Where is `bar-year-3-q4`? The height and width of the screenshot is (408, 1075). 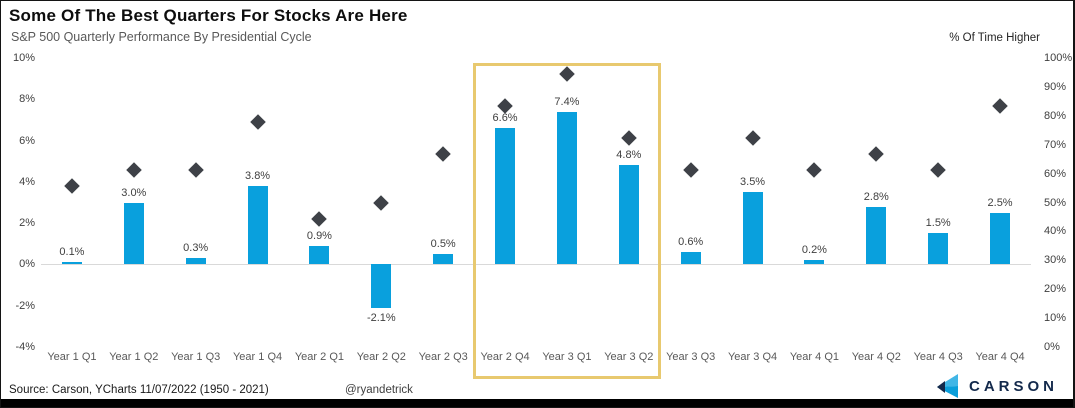
bar-year-3-q4 is located at coordinates (752, 228).